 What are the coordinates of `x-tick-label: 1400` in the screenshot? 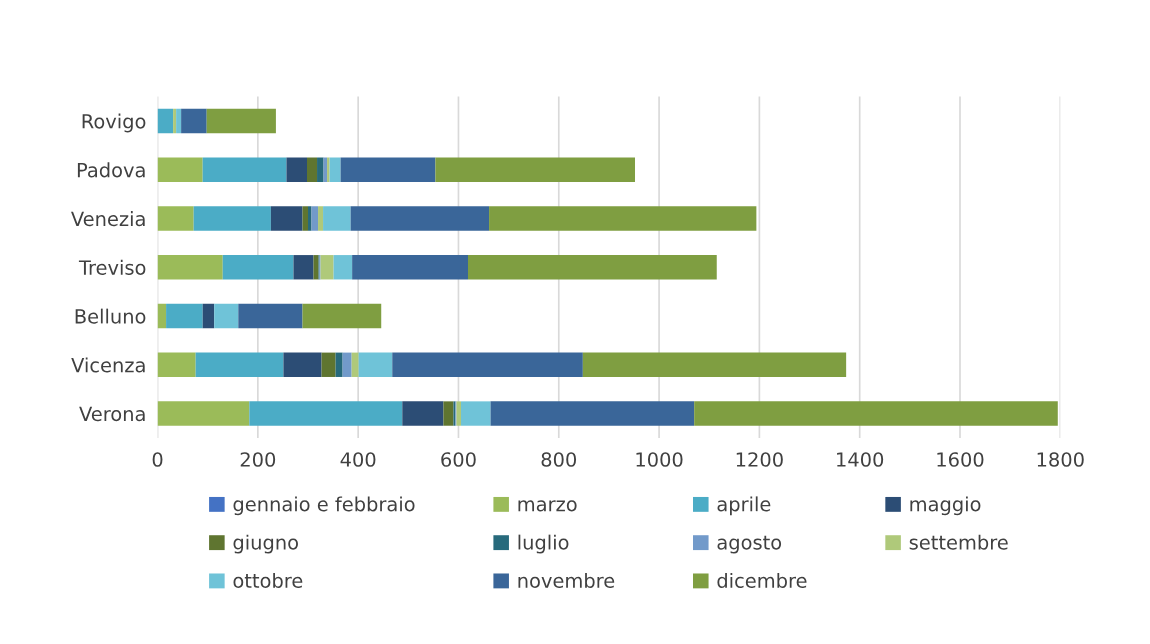 It's located at (860, 459).